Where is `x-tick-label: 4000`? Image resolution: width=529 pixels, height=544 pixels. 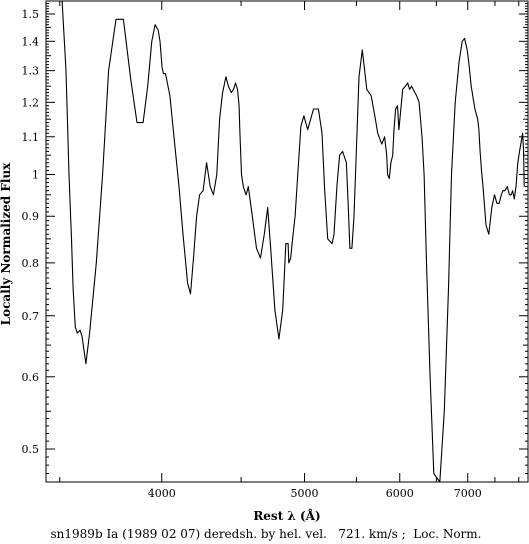 x-tick-label: 4000 is located at coordinates (162, 493).